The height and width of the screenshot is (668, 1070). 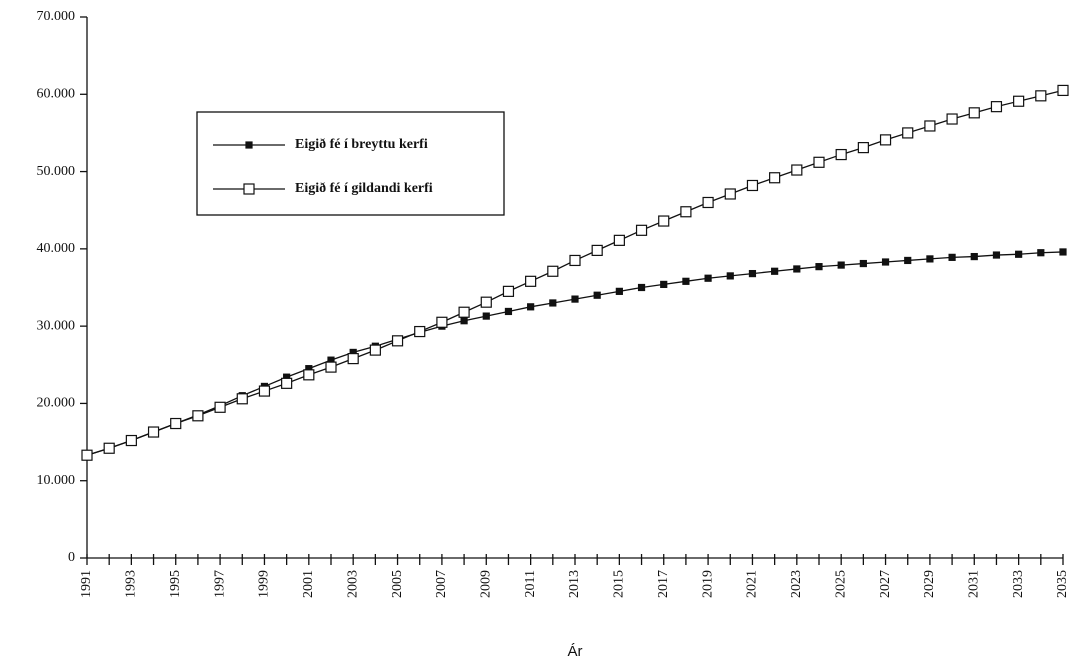 What do you see at coordinates (574, 584) in the screenshot?
I see `x-tick-label: 2013` at bounding box center [574, 584].